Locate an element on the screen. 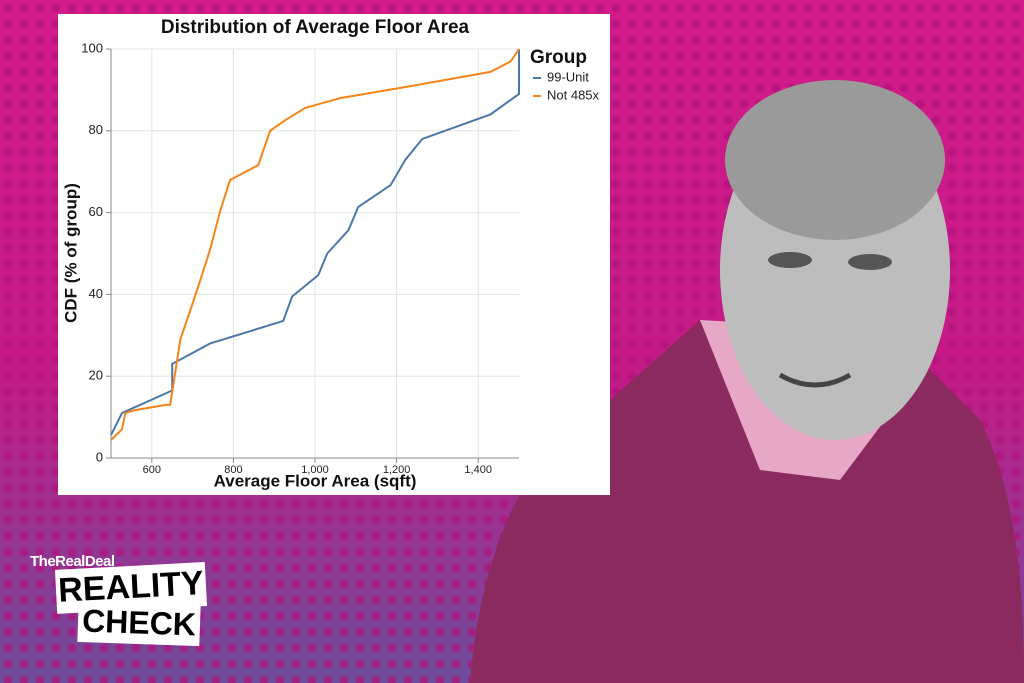 Image resolution: width=1024 pixels, height=683 pixels. x-tick-label: 1,000 is located at coordinates (315, 470).